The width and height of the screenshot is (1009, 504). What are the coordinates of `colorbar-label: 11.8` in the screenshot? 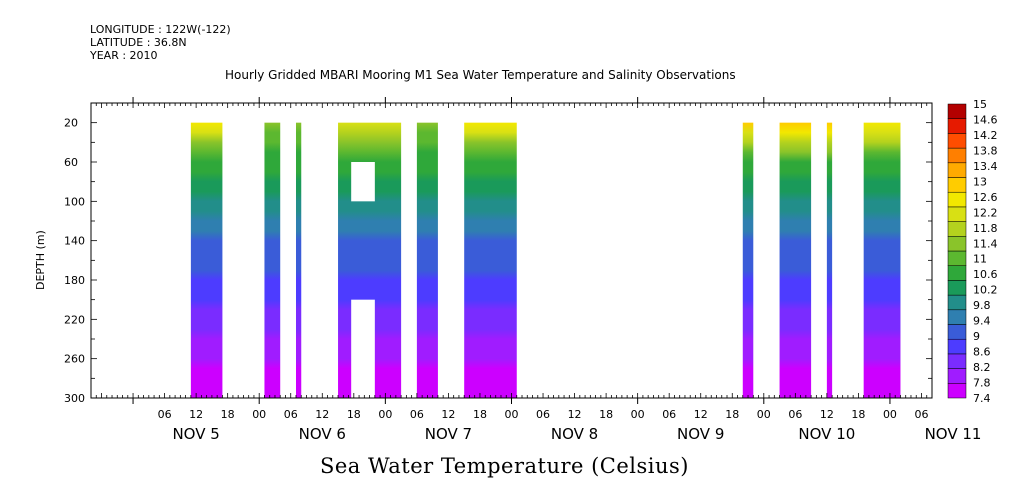 It's located at (985, 228).